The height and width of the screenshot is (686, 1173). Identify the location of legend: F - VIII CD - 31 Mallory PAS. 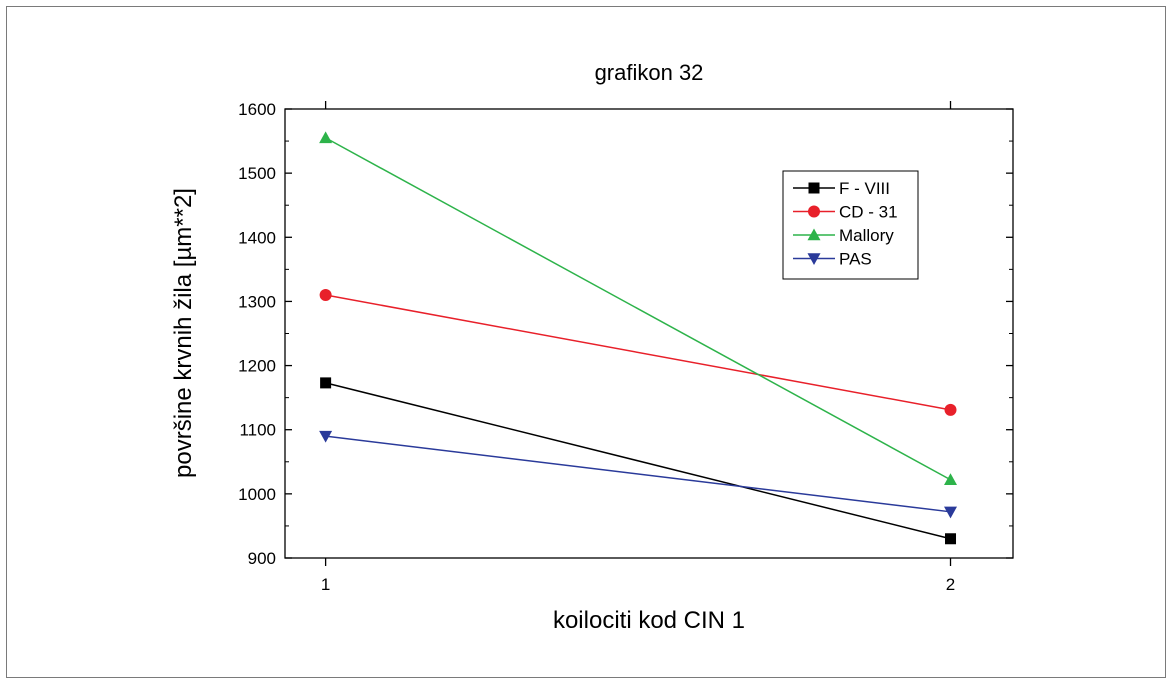
(850, 225).